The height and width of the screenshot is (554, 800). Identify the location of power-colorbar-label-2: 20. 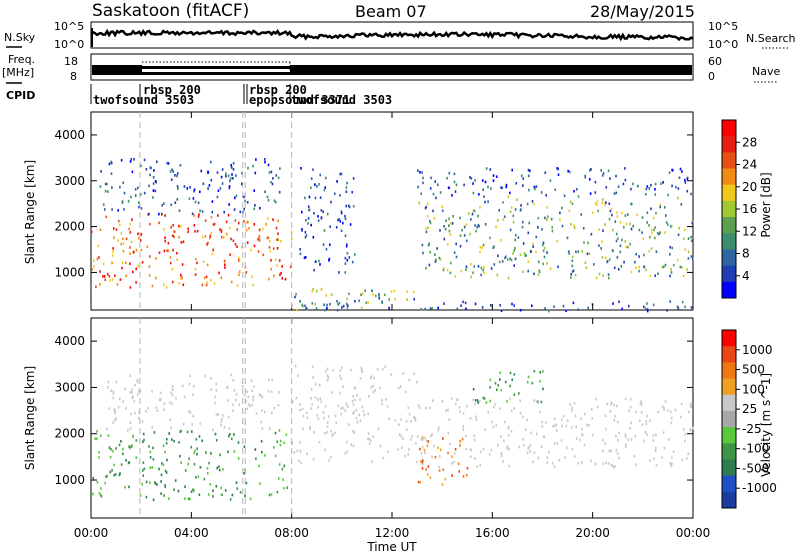
(749, 187).